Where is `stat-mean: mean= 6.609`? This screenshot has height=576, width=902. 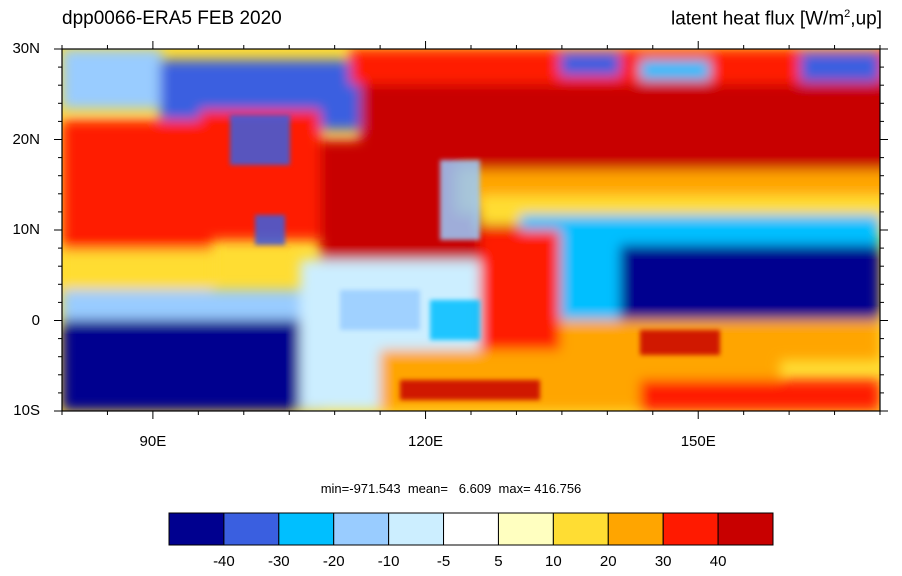
stat-mean: mean= 6.609 is located at coordinates (449, 488).